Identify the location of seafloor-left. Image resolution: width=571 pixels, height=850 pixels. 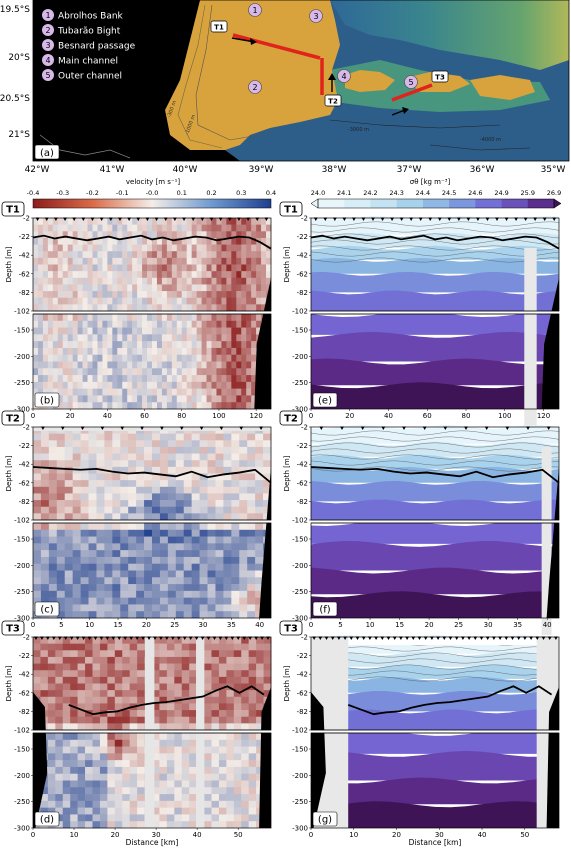
(40, 760).